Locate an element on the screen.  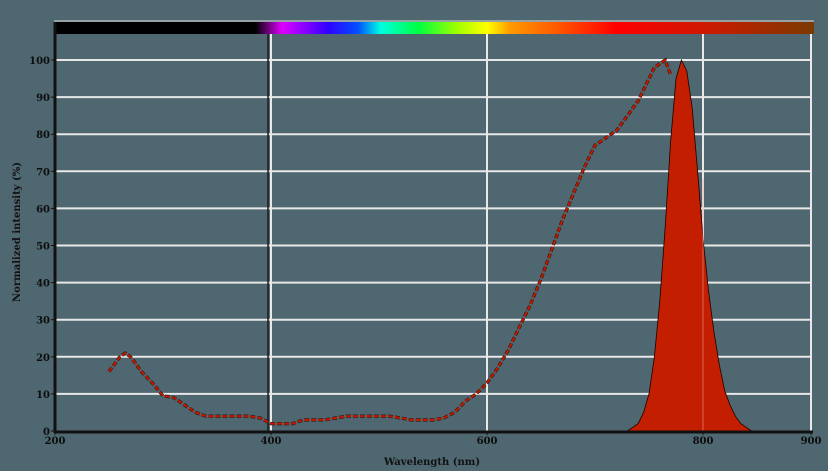
y-tick-label: 70 is located at coordinates (43, 172).